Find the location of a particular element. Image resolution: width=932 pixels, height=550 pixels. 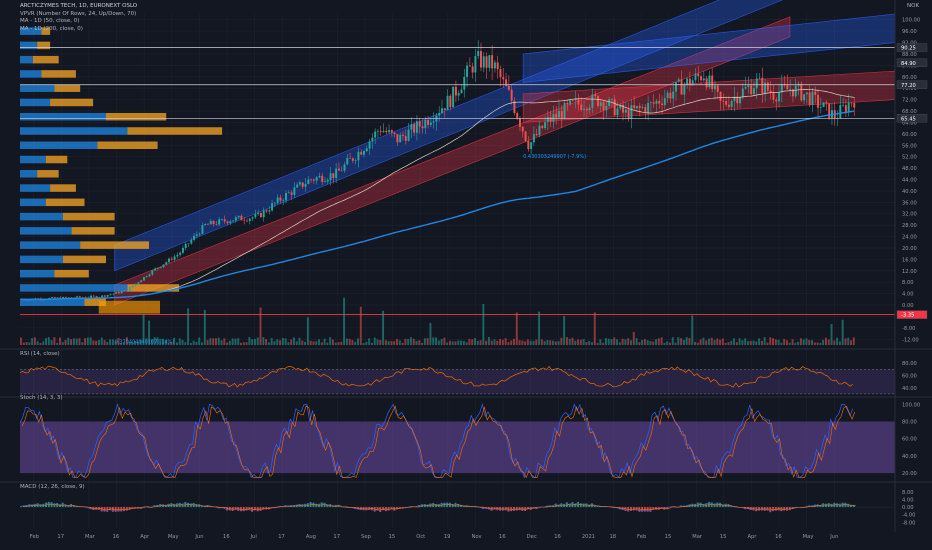

ma50-legend: MA - 1D (50, close, 0) is located at coordinates (50, 21).